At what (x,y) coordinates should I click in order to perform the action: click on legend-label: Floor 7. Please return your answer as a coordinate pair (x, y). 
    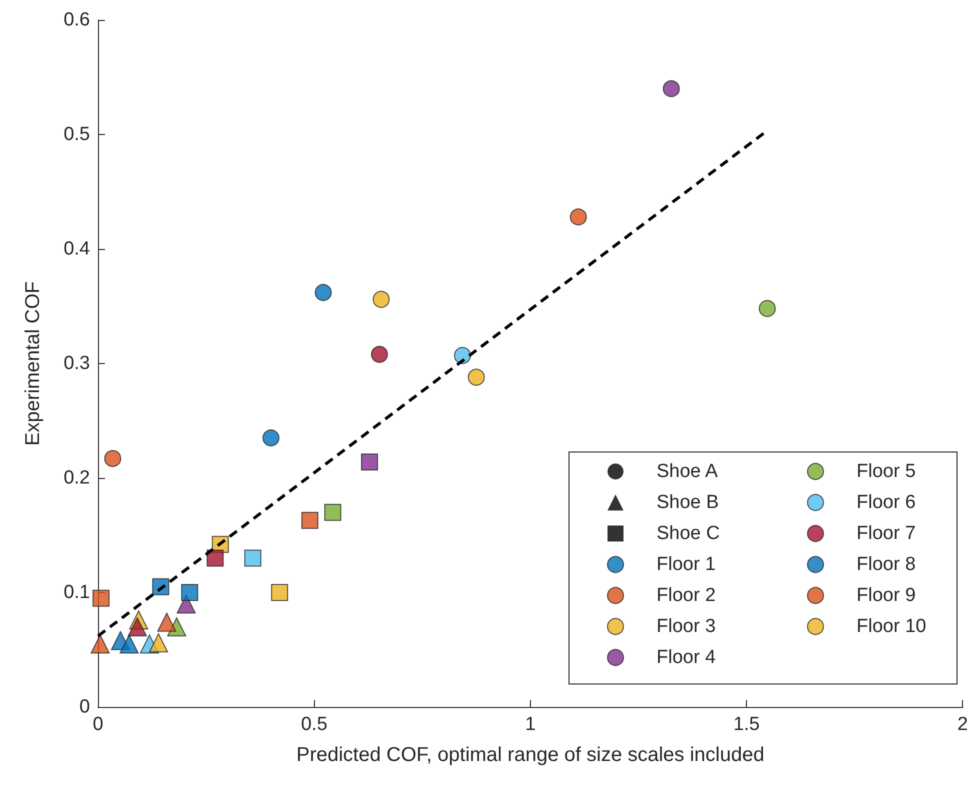
    Looking at the image, I should click on (886, 533).